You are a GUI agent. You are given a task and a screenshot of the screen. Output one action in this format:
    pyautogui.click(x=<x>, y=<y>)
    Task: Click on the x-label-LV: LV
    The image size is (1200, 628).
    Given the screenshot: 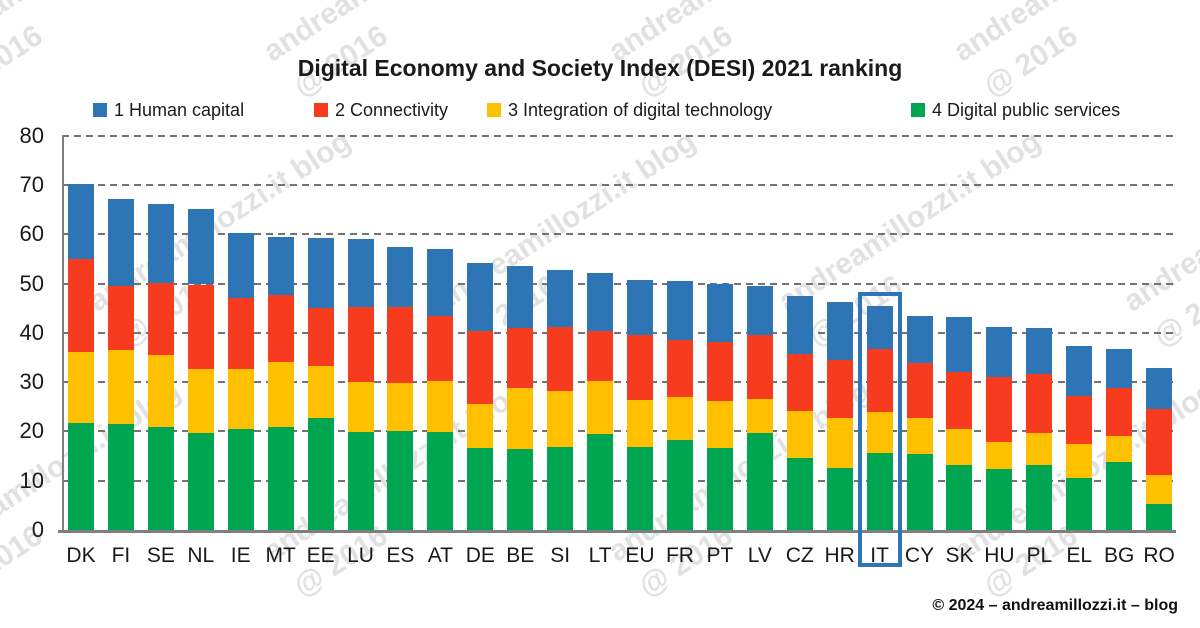 What is the action you would take?
    pyautogui.click(x=759, y=555)
    